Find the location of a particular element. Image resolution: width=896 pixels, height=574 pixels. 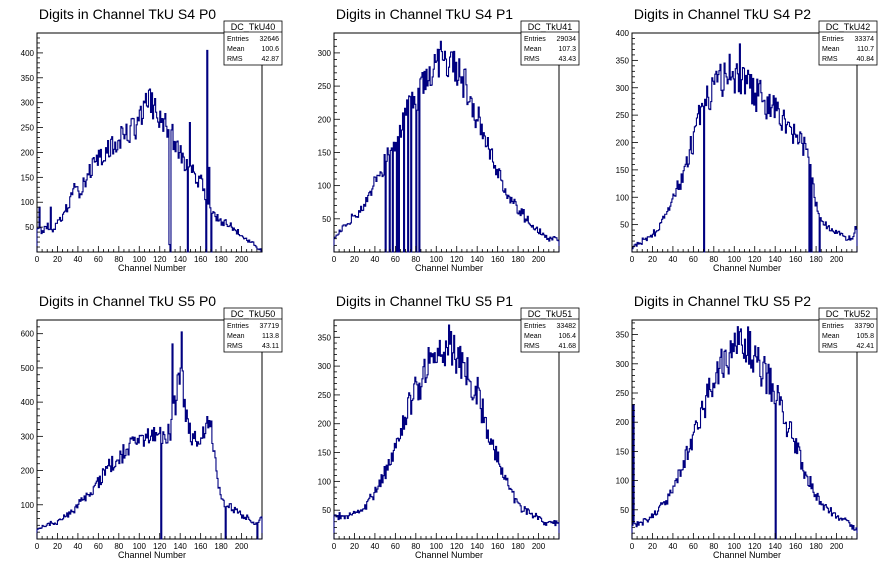

y-tick-label: 600 is located at coordinates (28, 334).